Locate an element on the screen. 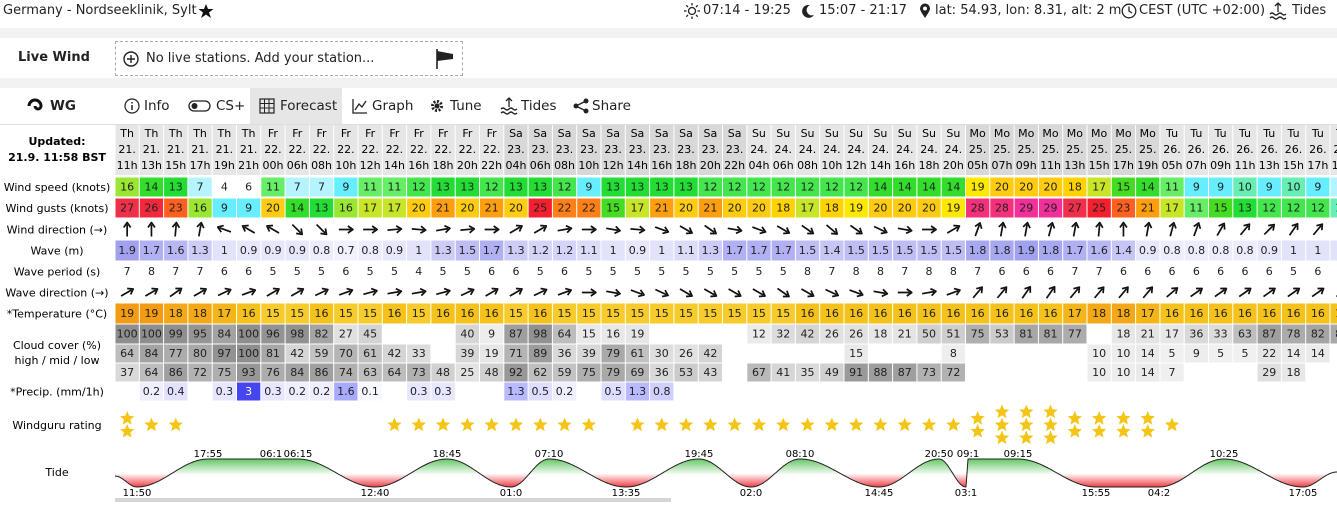  favorite-star is located at coordinates (206, 11).